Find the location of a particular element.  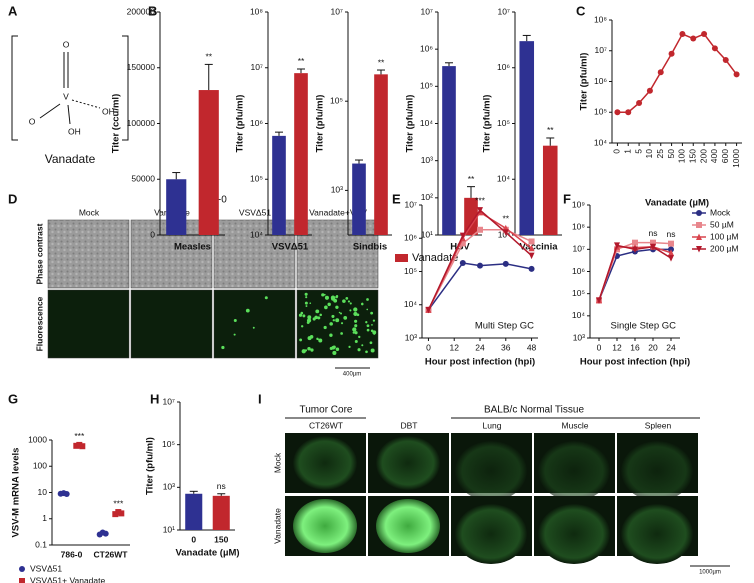

x-axis-label: VSVΔ51 is located at coordinates (290, 247).